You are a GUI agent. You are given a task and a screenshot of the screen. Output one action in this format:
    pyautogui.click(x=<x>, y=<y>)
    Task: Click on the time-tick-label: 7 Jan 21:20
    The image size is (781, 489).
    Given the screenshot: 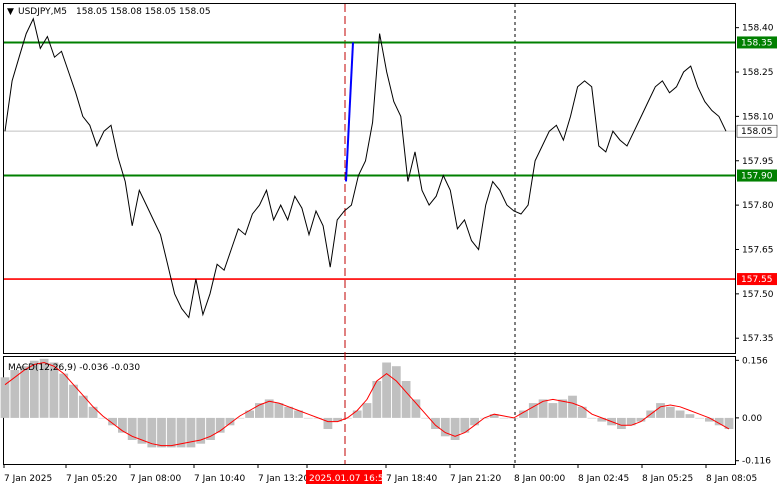 What is the action you would take?
    pyautogui.click(x=476, y=479)
    